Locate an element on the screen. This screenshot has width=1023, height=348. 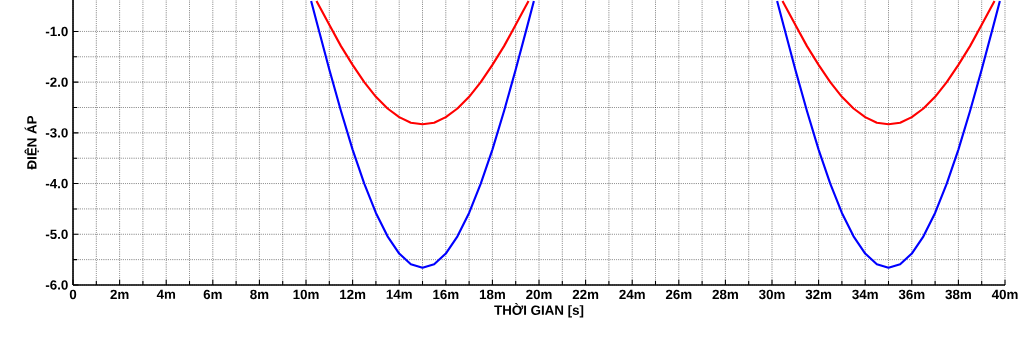
y-tick-label: -2.0 is located at coordinates (56, 82).